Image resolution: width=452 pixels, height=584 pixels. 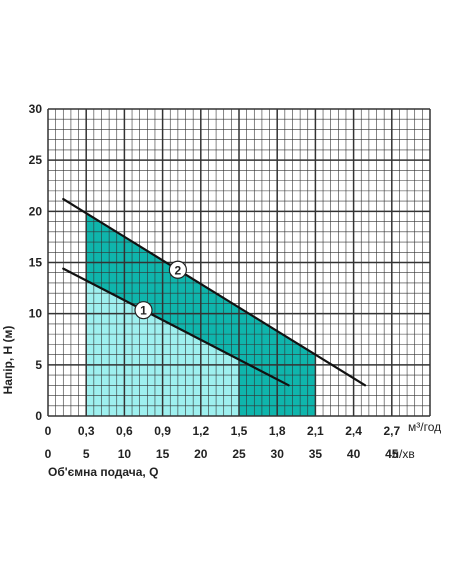 What do you see at coordinates (163, 454) in the screenshot?
I see `x-tick-label-lmin: 15` at bounding box center [163, 454].